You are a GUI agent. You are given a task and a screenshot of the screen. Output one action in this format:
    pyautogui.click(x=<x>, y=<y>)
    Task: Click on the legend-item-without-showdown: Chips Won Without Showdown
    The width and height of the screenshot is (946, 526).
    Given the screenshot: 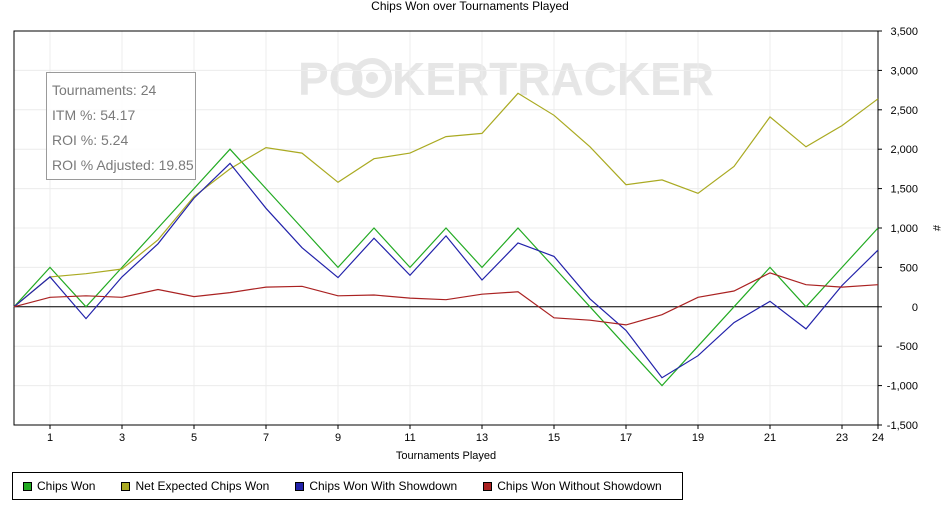 What is the action you would take?
    pyautogui.click(x=572, y=486)
    